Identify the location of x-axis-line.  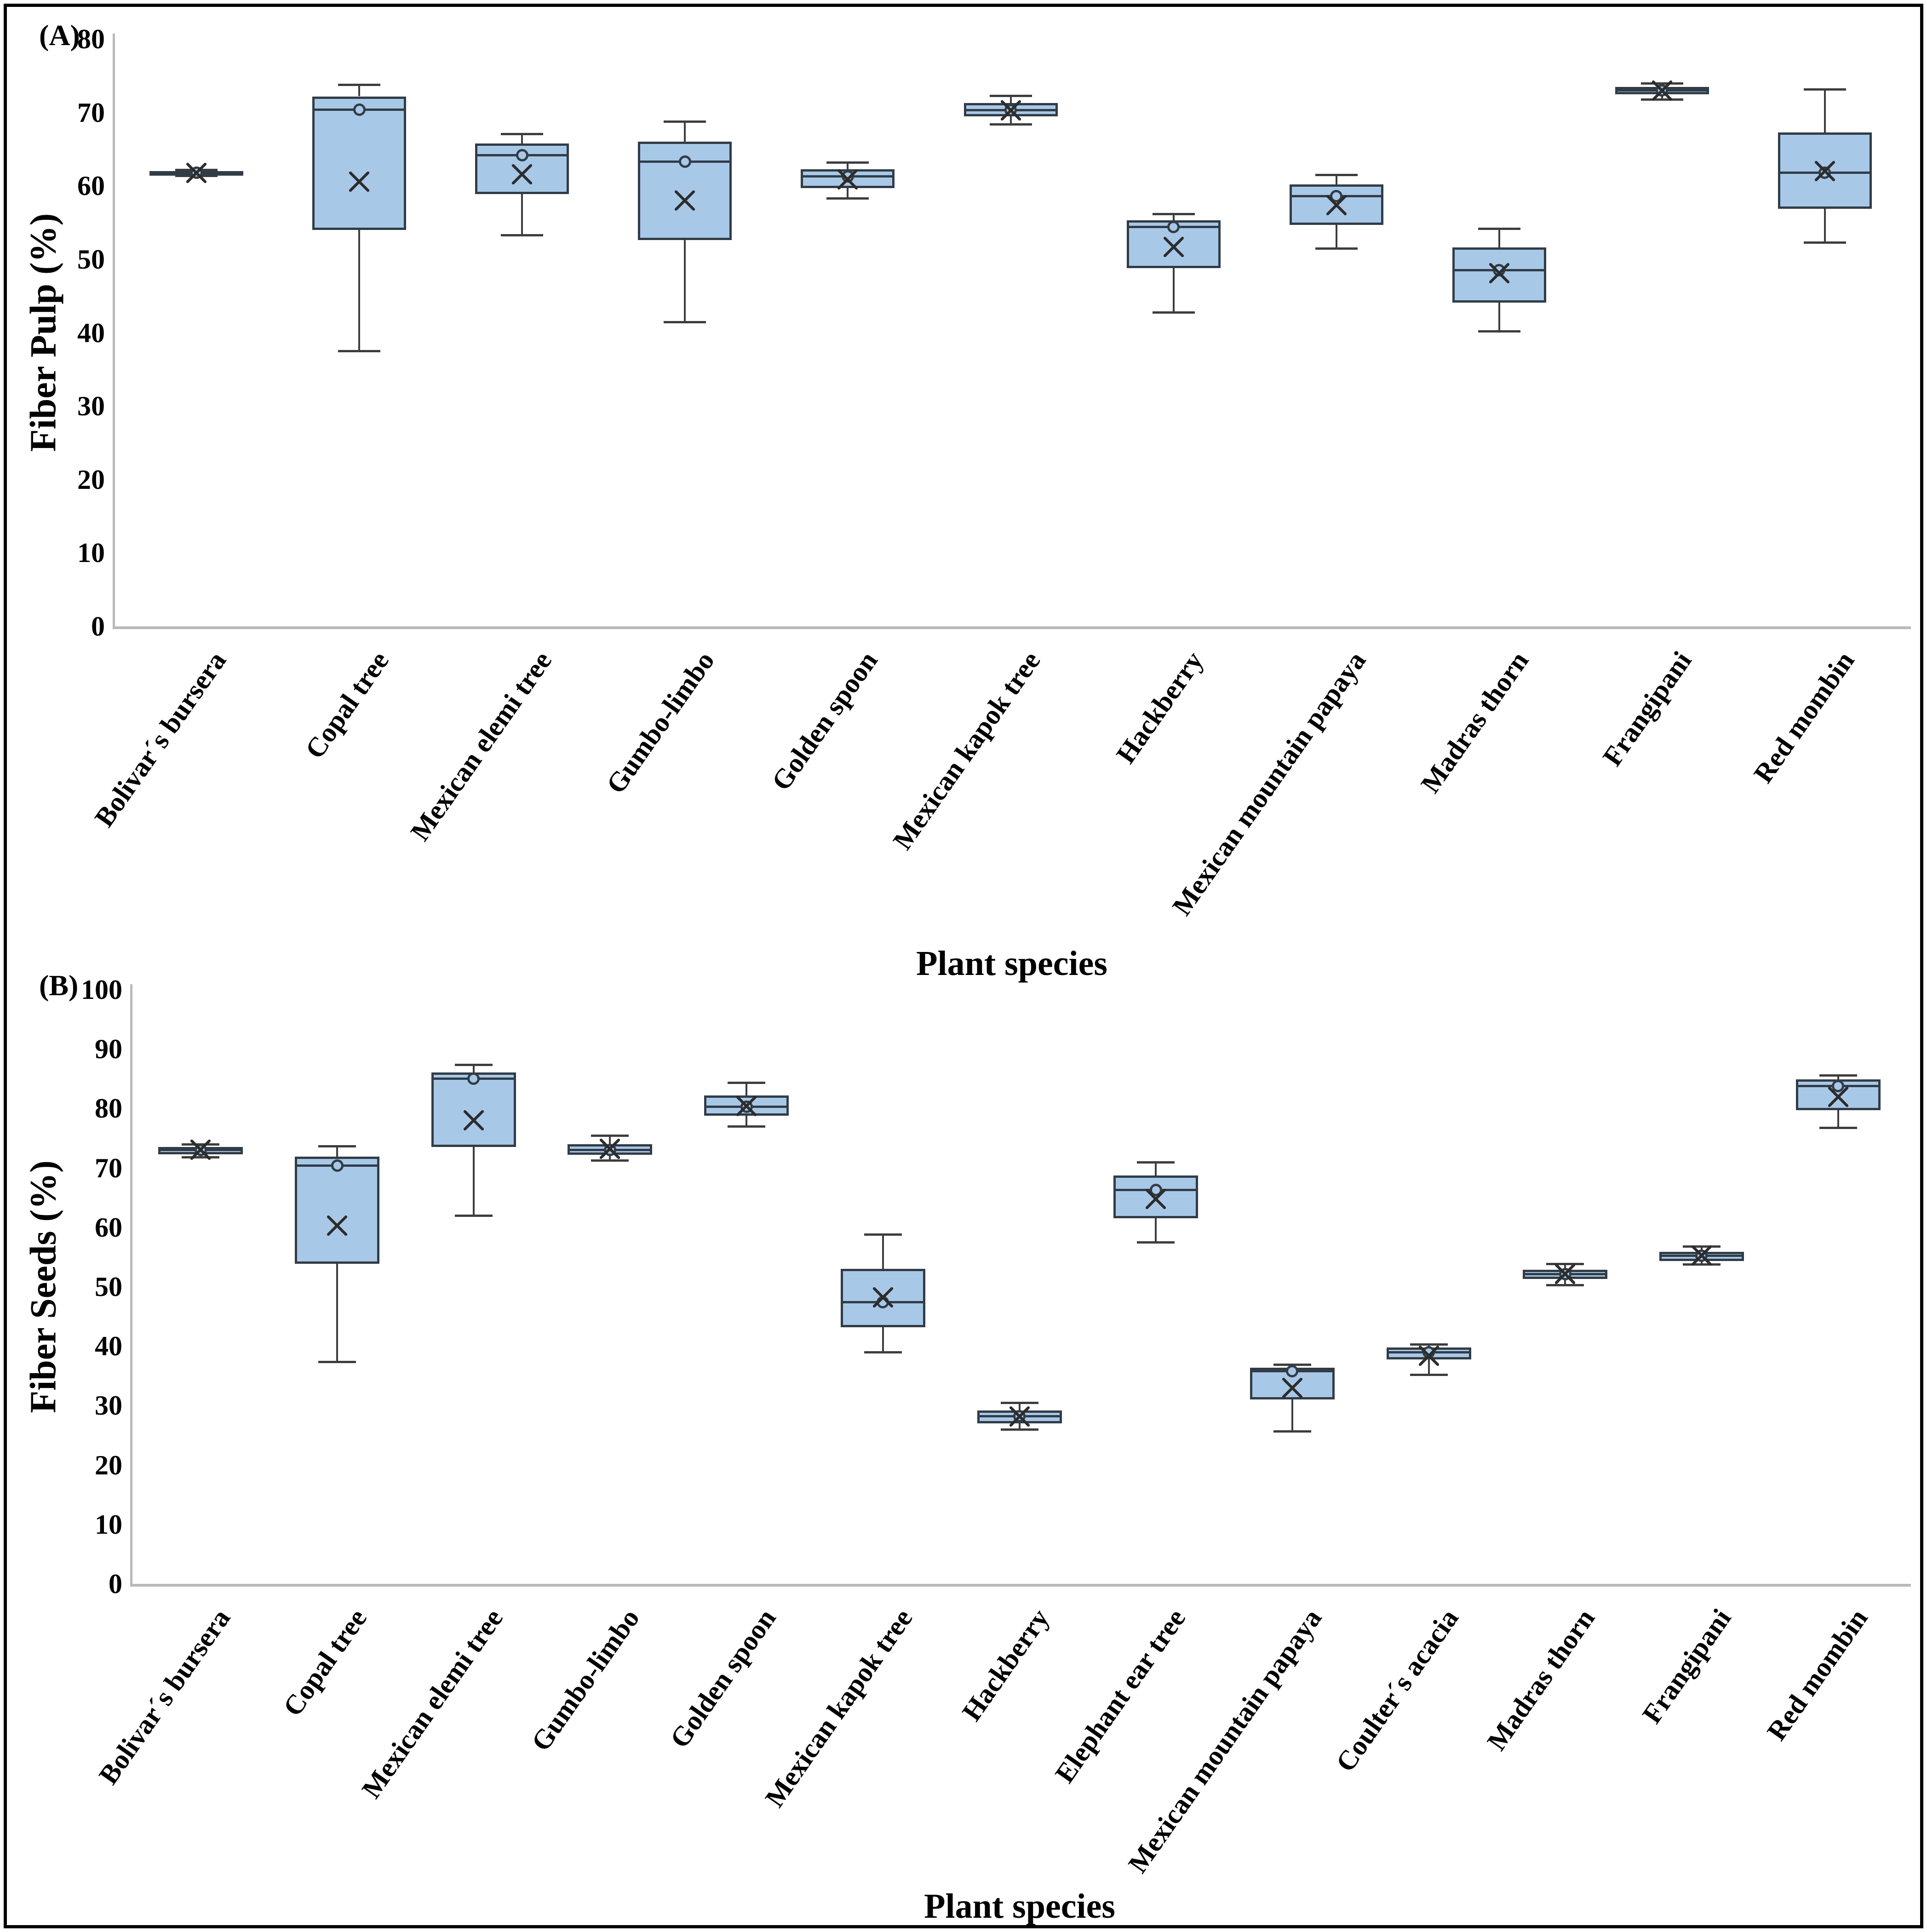
(1020, 1586).